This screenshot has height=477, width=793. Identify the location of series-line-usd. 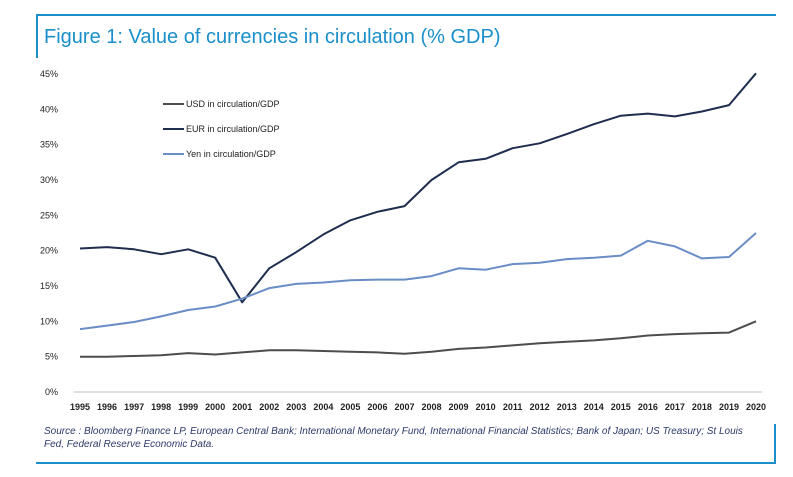
(418, 339).